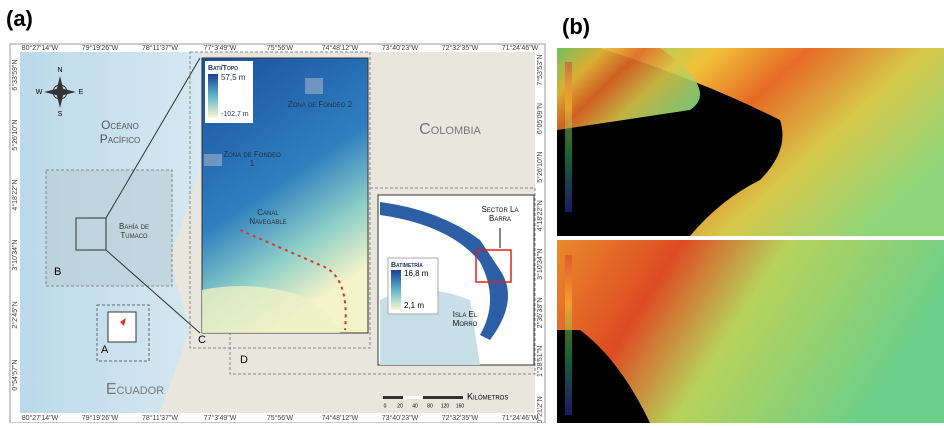  What do you see at coordinates (576, 26) in the screenshot?
I see `panel-label: (b)` at bounding box center [576, 26].